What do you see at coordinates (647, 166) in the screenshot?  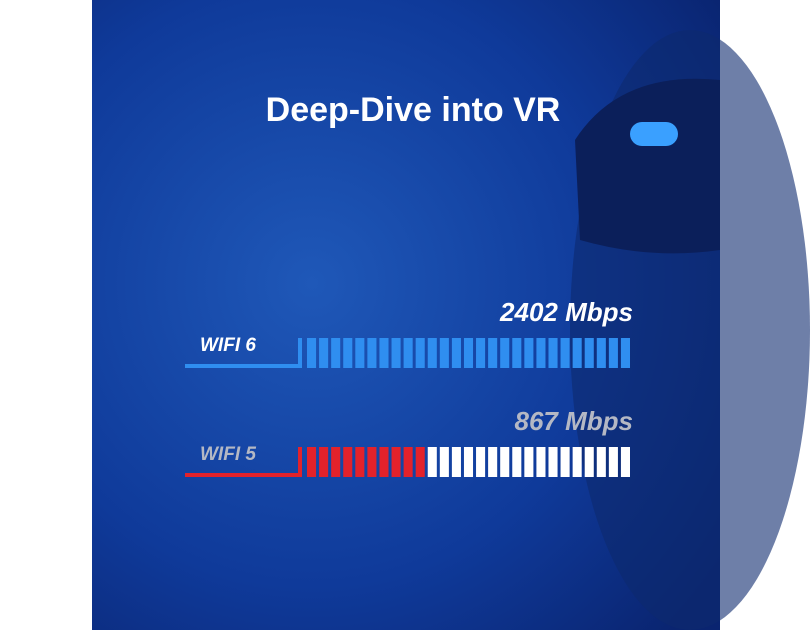 I see `vr-headset` at bounding box center [647, 166].